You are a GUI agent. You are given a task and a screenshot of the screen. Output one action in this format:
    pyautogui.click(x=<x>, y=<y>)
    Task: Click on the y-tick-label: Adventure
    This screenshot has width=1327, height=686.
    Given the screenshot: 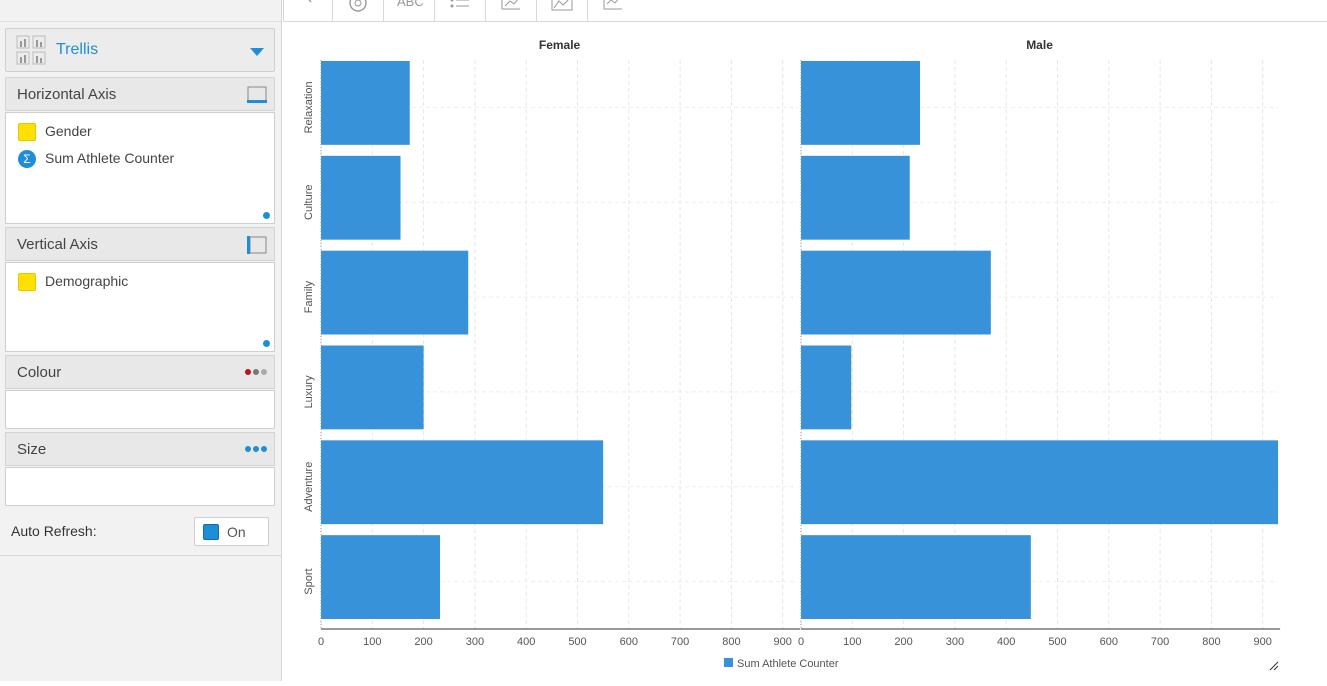 What is the action you would take?
    pyautogui.click(x=309, y=487)
    